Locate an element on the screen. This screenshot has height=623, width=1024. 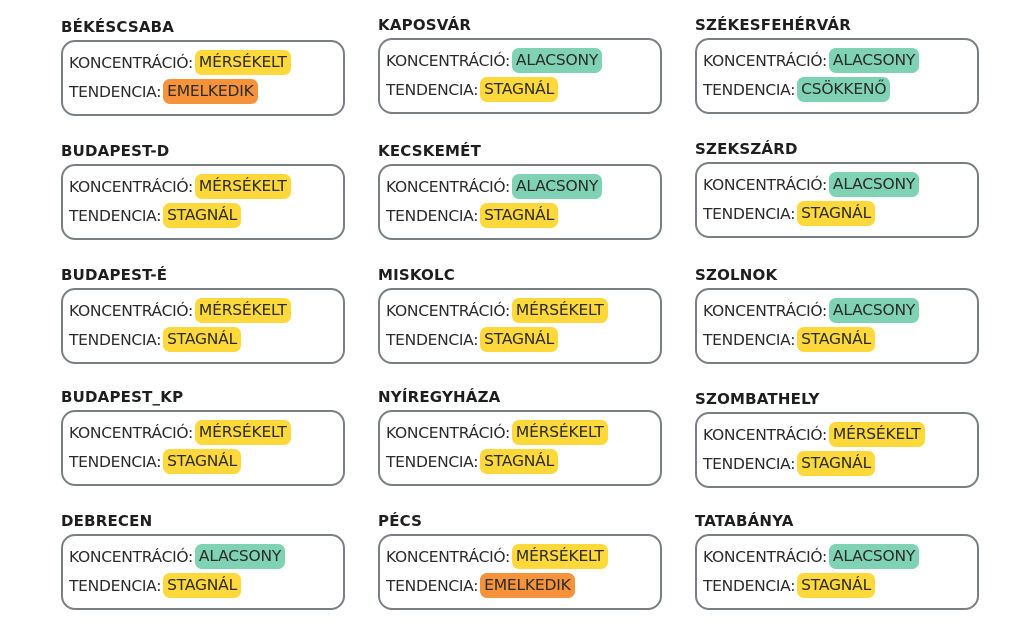
city-name: SZOLNOK is located at coordinates (736, 275).